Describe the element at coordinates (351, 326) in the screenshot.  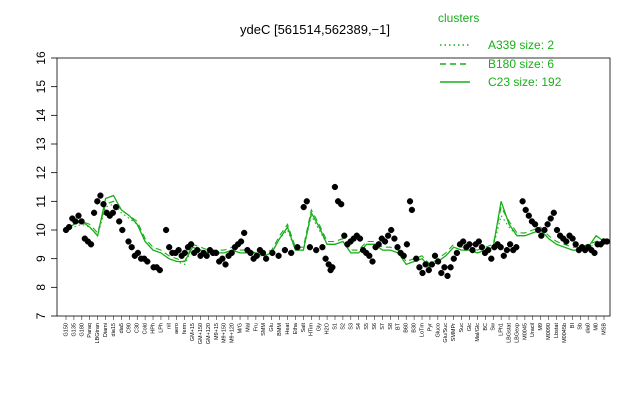
I see `x-tick-label: S3` at that location.